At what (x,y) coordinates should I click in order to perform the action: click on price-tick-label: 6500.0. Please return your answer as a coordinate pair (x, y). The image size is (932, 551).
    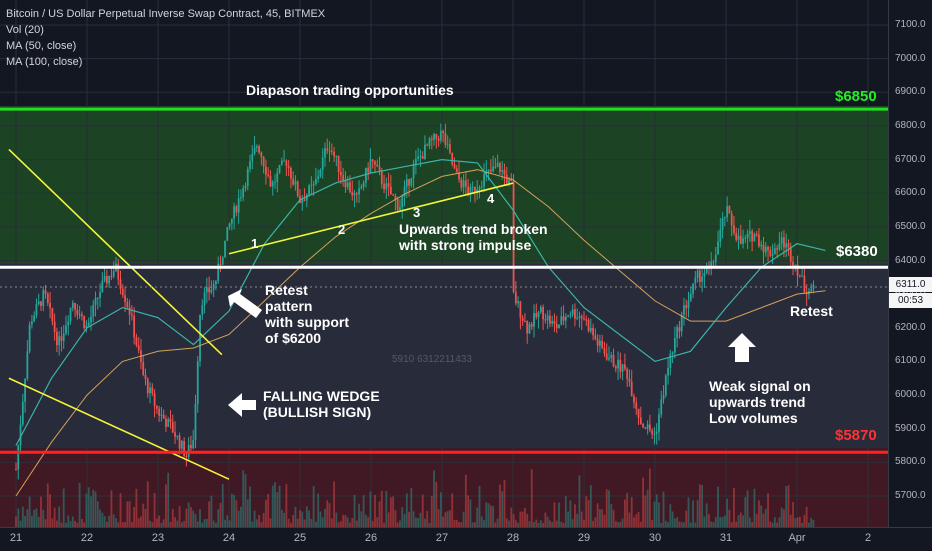
    Looking at the image, I should click on (910, 226).